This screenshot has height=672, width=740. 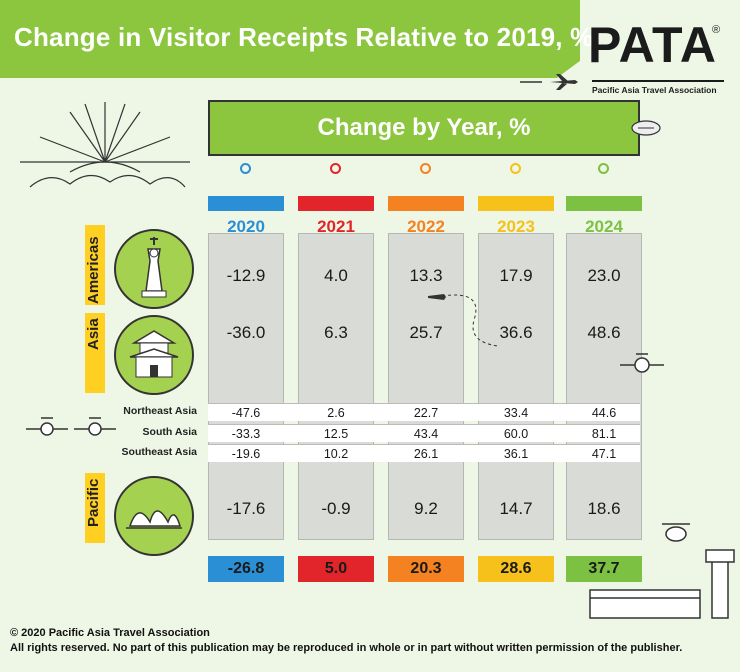 What do you see at coordinates (246, 386) in the screenshot?
I see `column-bg-2020` at bounding box center [246, 386].